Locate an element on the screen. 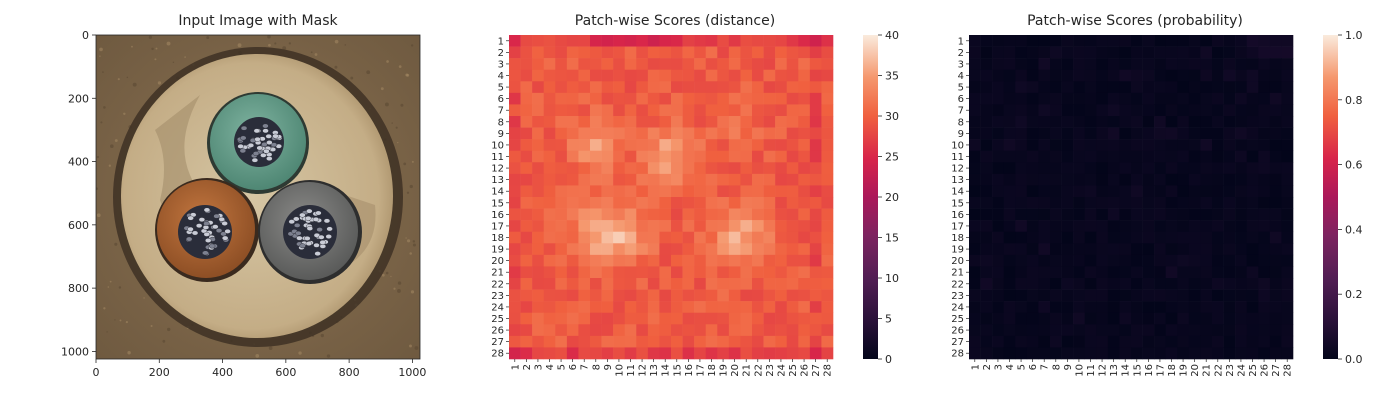 The image size is (1400, 400). row-tick-label: 9 is located at coordinates (961, 134).